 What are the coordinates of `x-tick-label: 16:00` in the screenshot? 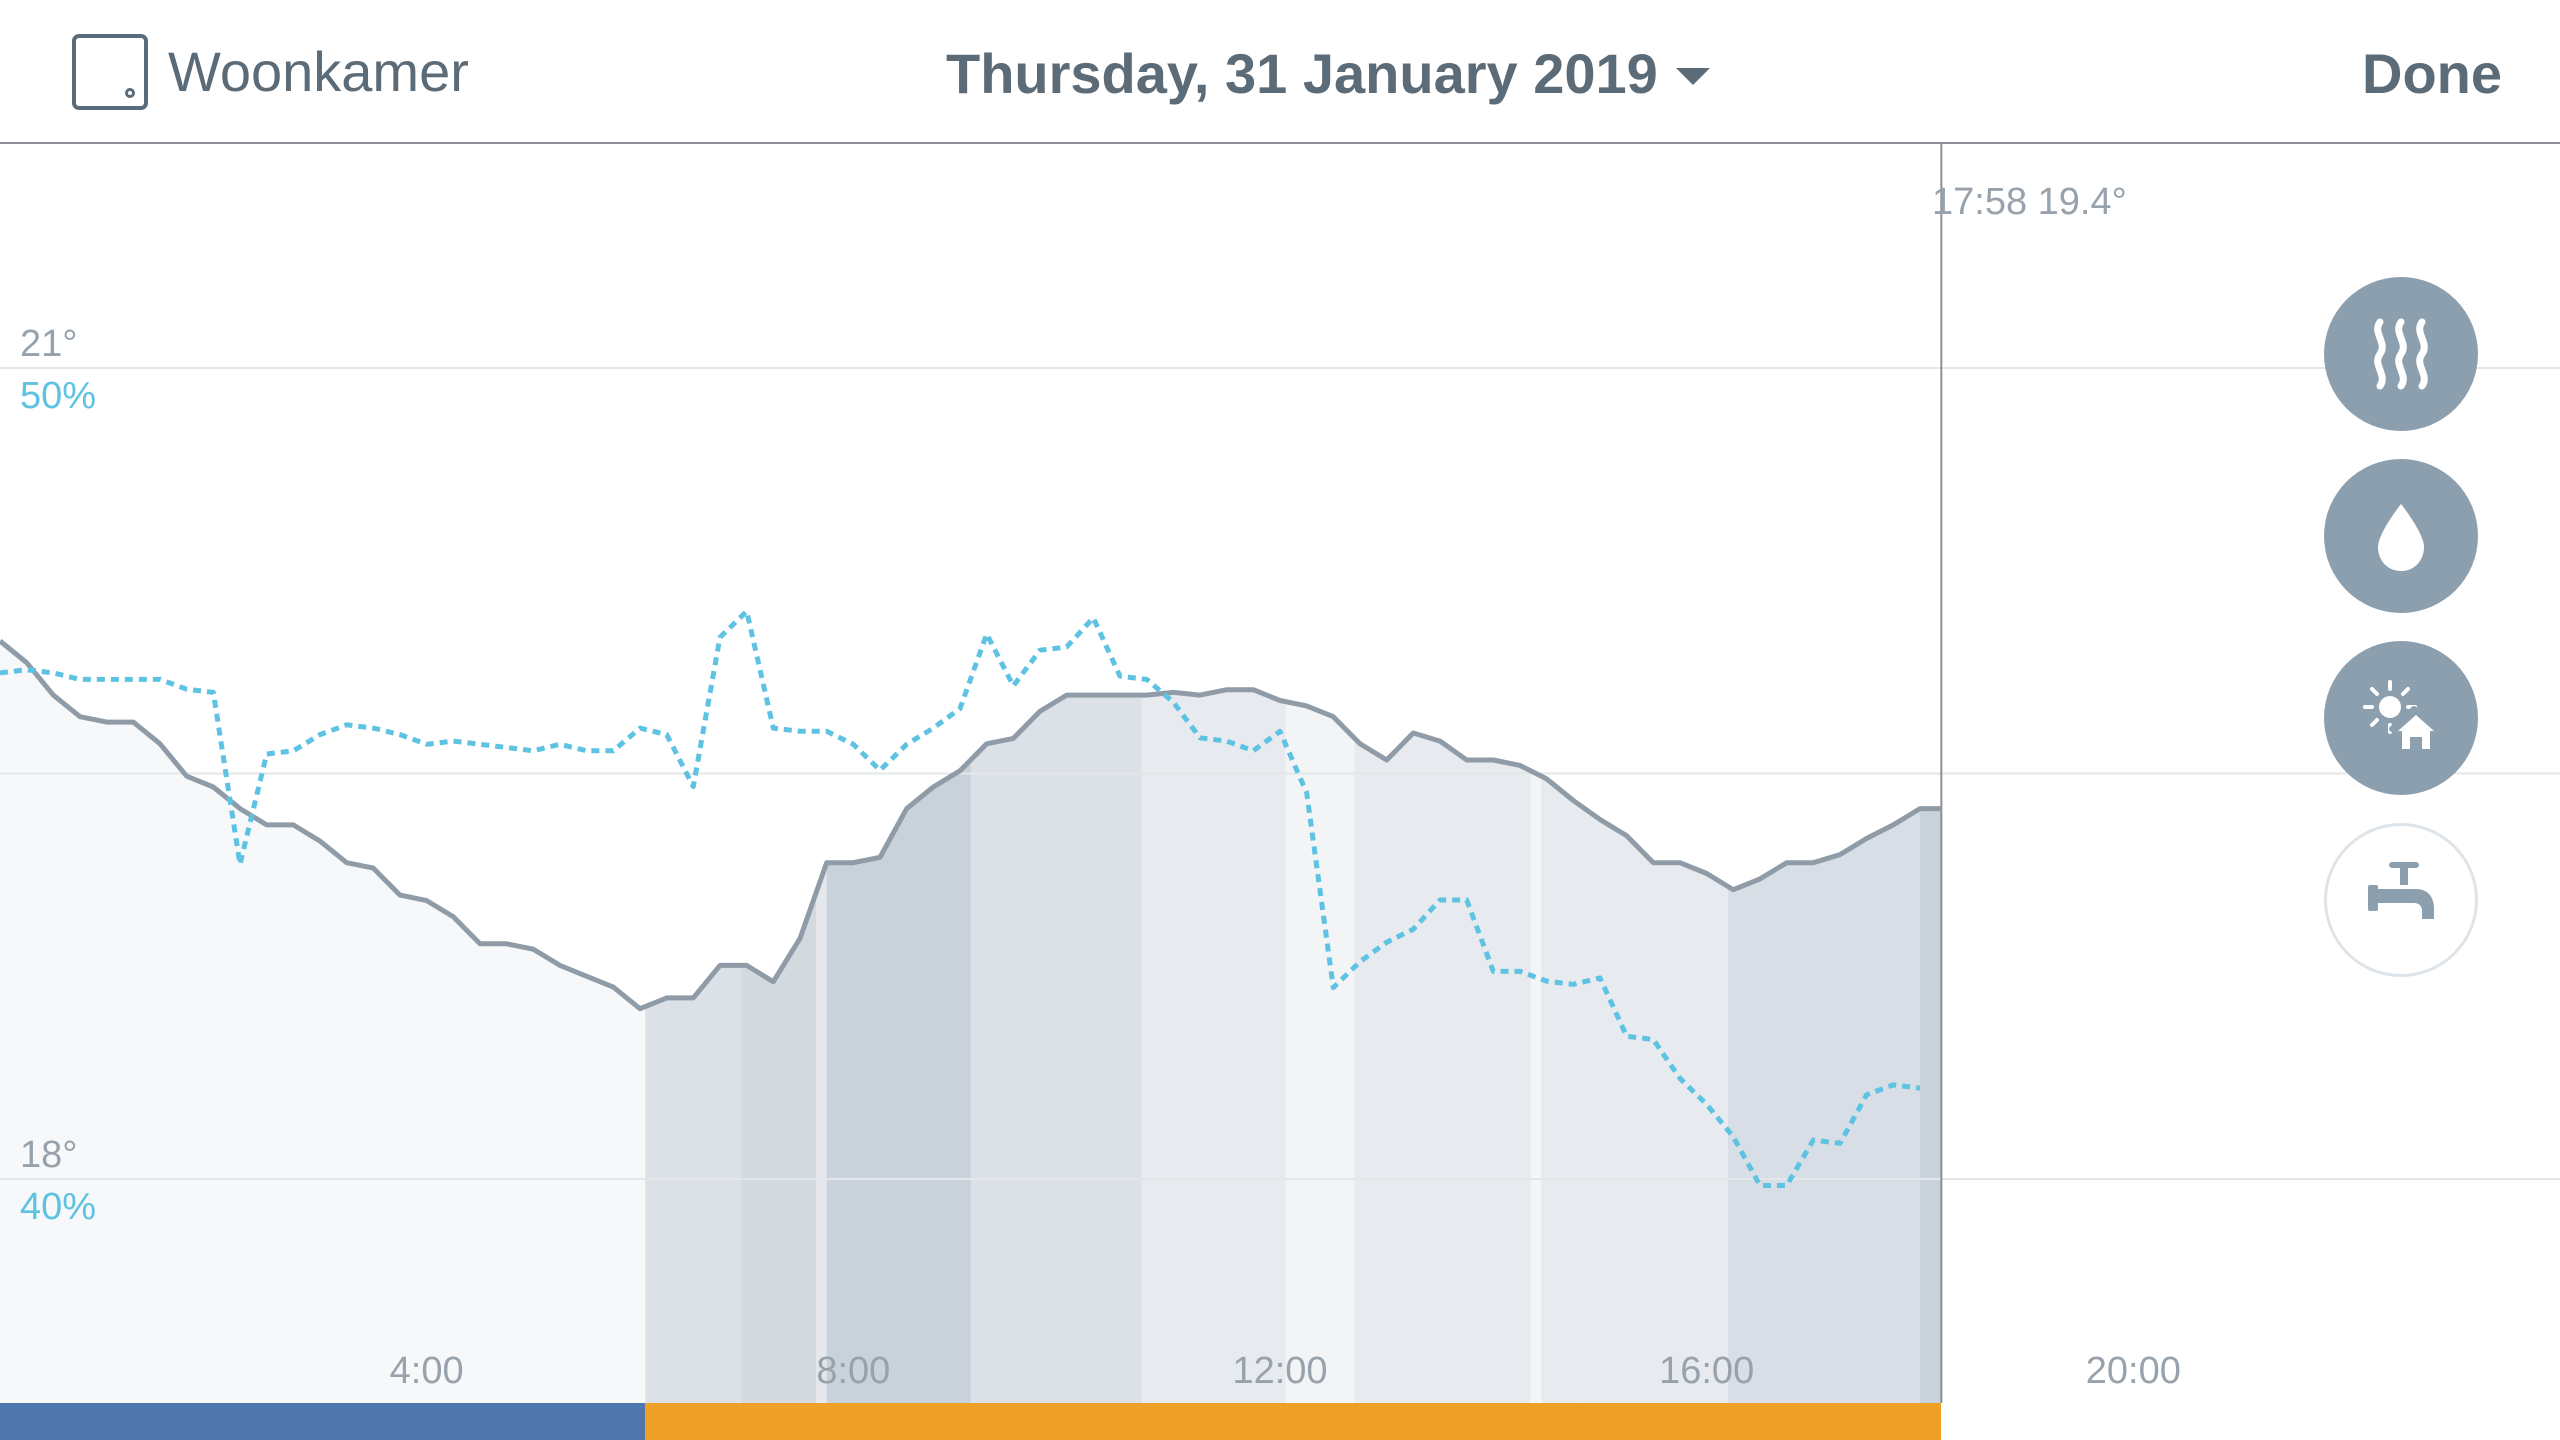 It's located at (1706, 1371).